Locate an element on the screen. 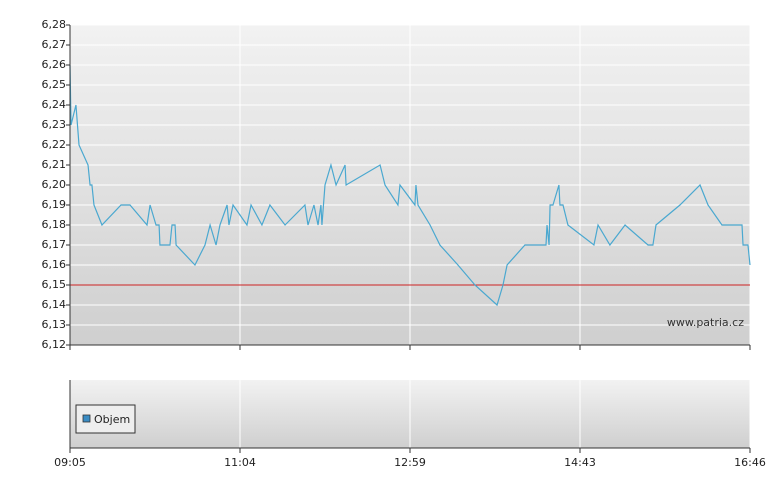 This screenshot has height=494, width=780. y-tick-label: 6,21 is located at coordinates (54, 164).